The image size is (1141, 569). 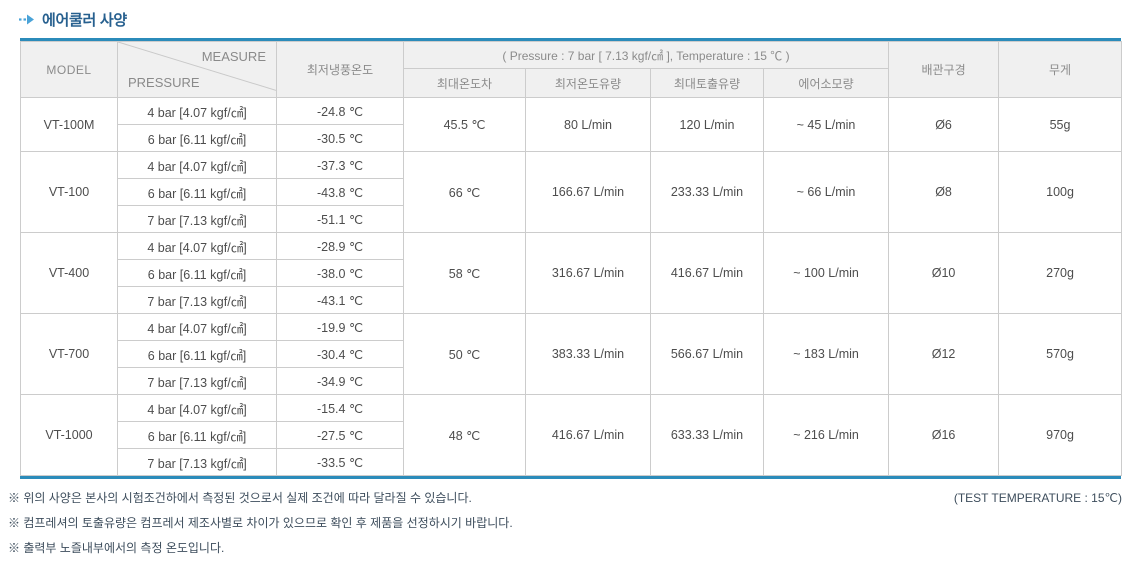 I want to click on max-discharge-flow-cell: 120 L/min, so click(x=707, y=124).